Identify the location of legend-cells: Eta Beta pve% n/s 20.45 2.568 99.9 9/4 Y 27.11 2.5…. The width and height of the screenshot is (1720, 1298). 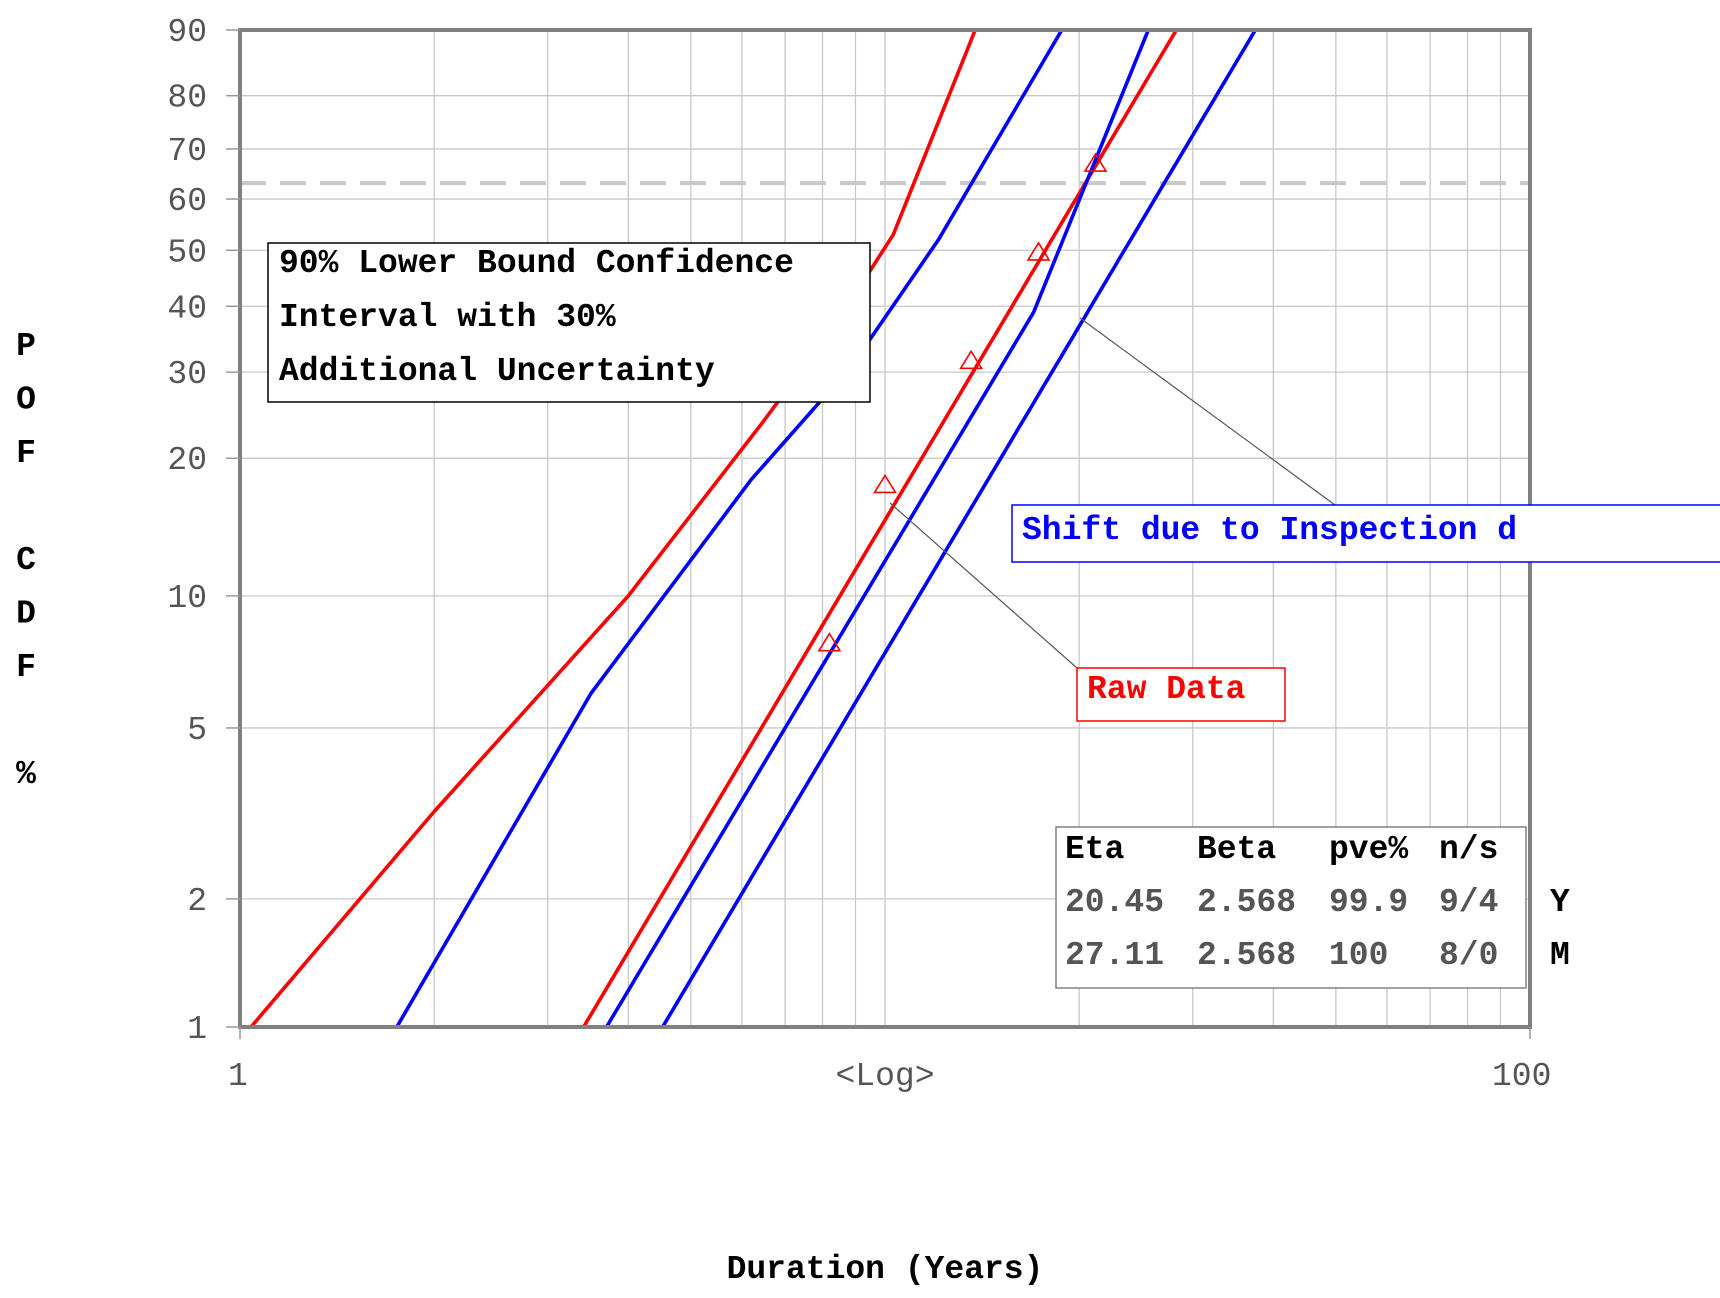
(1317, 902).